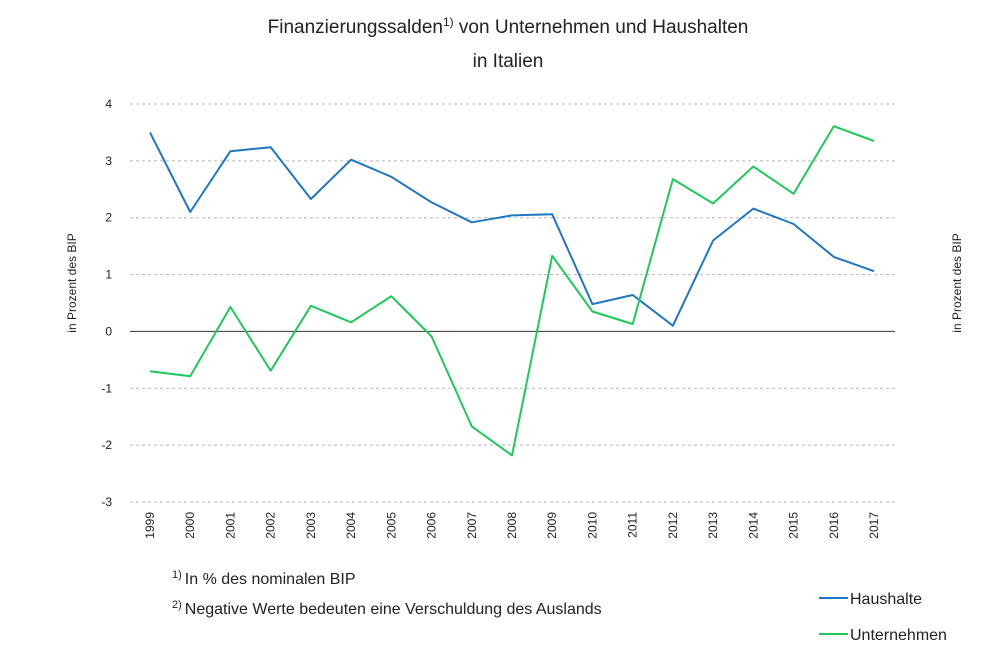 This screenshot has height=656, width=984. What do you see at coordinates (633, 525) in the screenshot?
I see `x-tick-label: 2011` at bounding box center [633, 525].